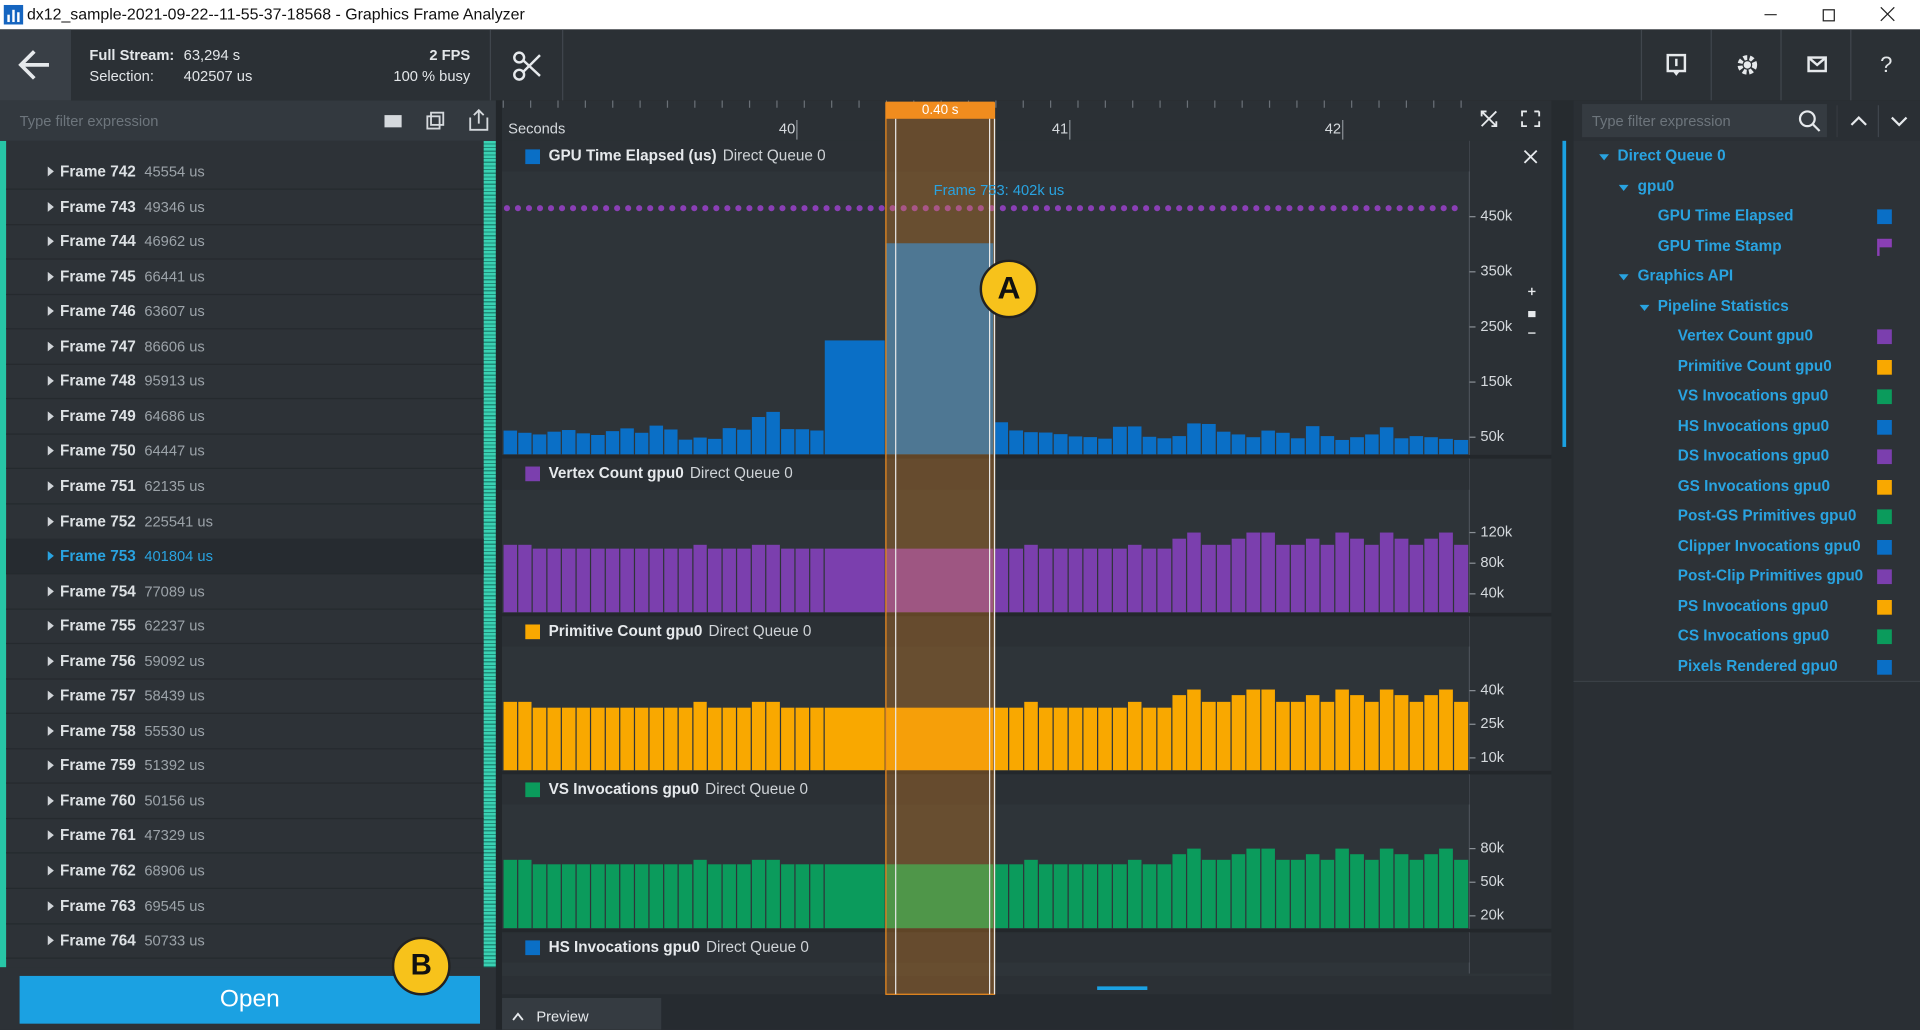  Describe the element at coordinates (1723, 305) in the screenshot. I see `tree-label: Pipeline Statistics` at that location.